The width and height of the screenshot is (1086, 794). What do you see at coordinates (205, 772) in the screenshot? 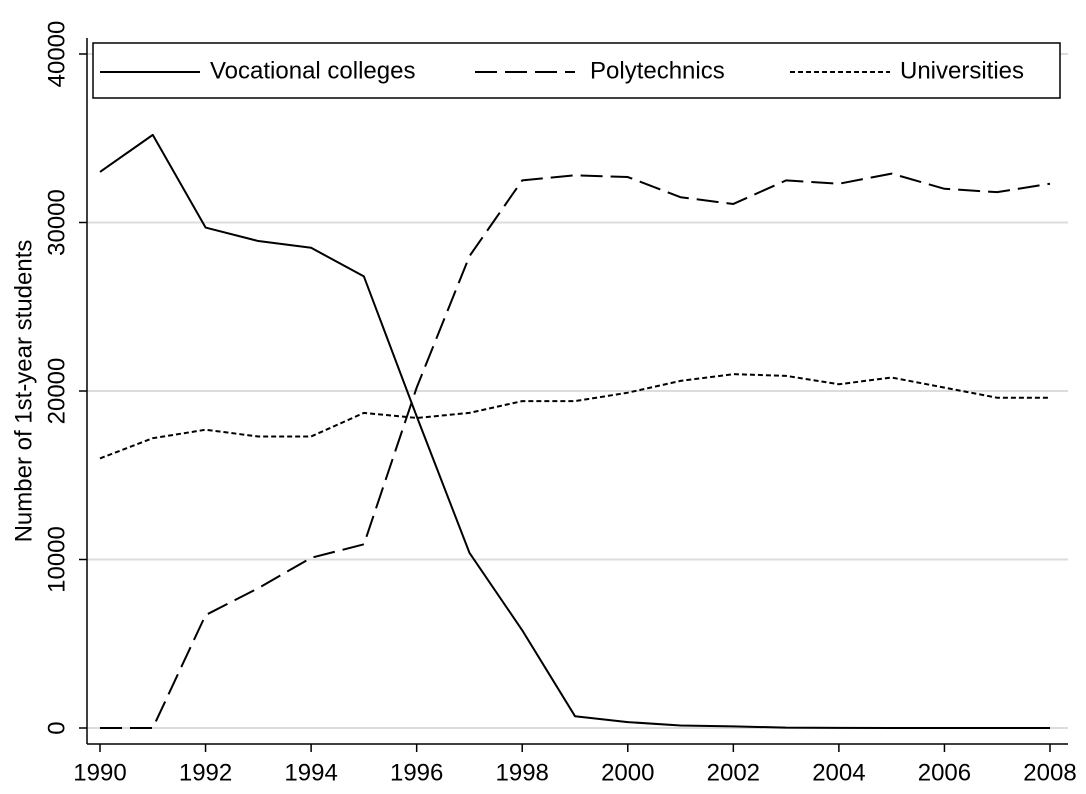
I see `x-tick-label: 1992` at bounding box center [205, 772].